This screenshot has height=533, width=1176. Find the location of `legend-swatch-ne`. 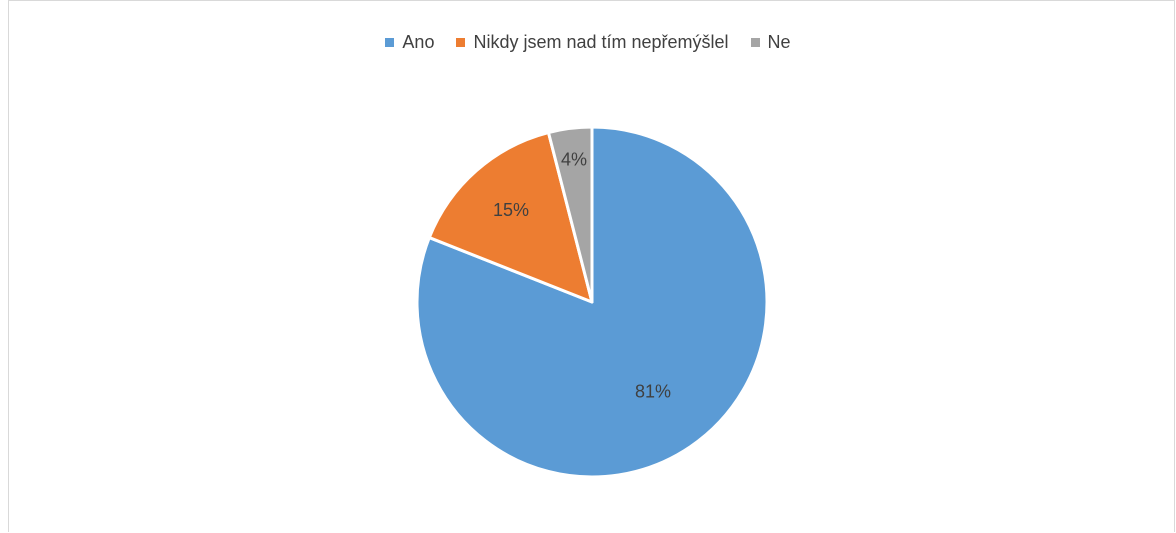

legend-swatch-ne is located at coordinates (755, 42).